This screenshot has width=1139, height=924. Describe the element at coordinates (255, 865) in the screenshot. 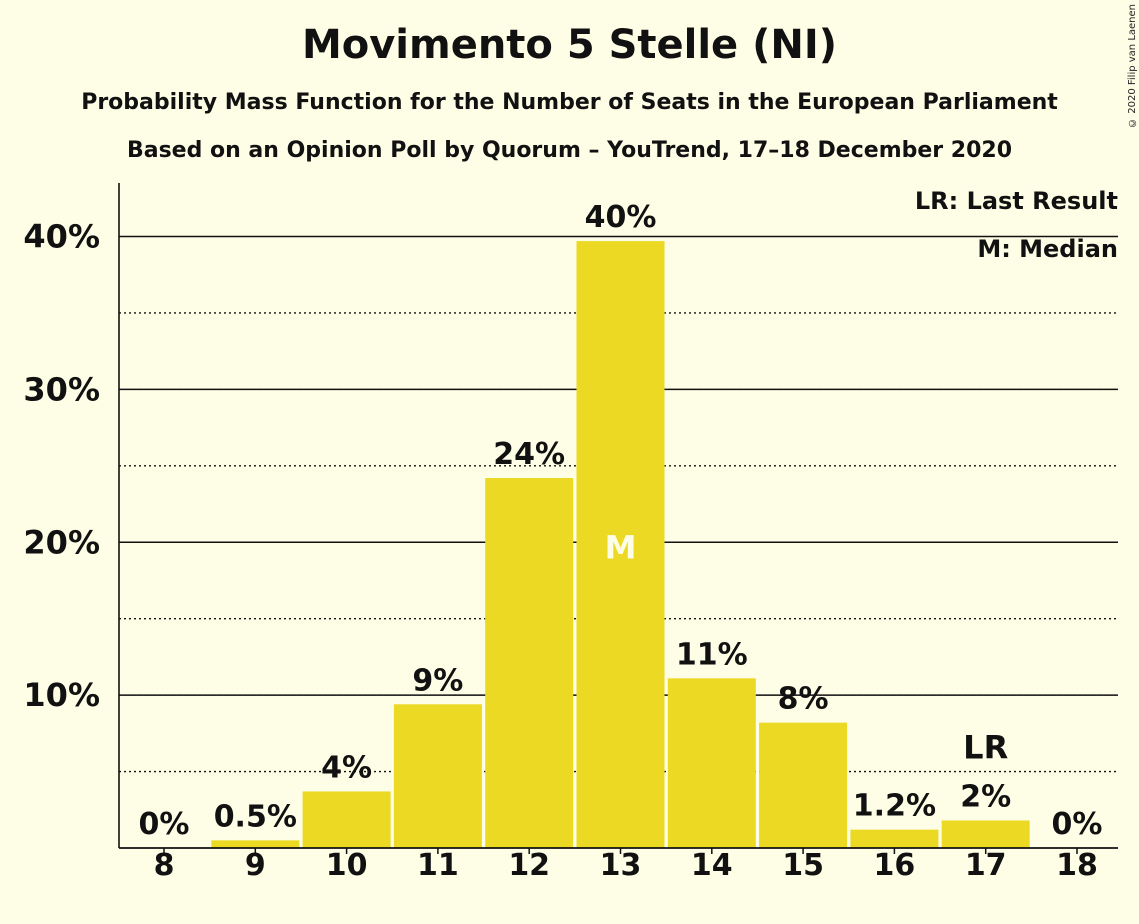

I see `x-tick-label: 9` at that location.